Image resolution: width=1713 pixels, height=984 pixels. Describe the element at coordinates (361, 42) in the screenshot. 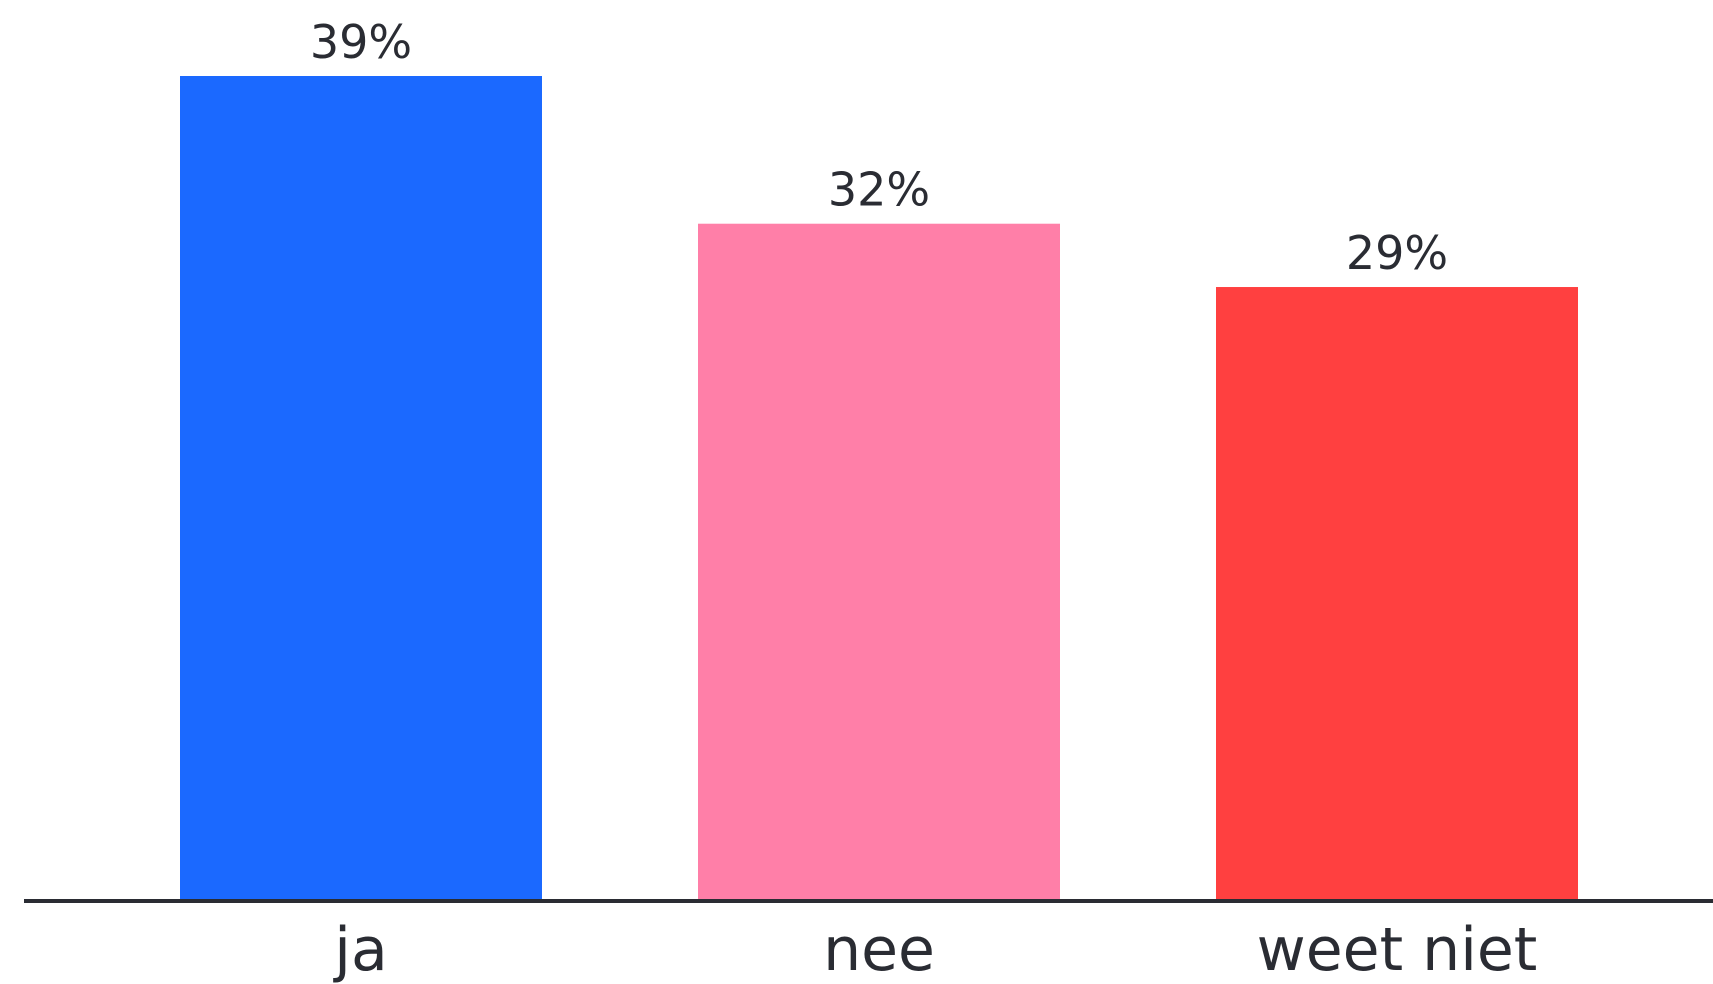

I see `value-label-ja: 39%` at that location.